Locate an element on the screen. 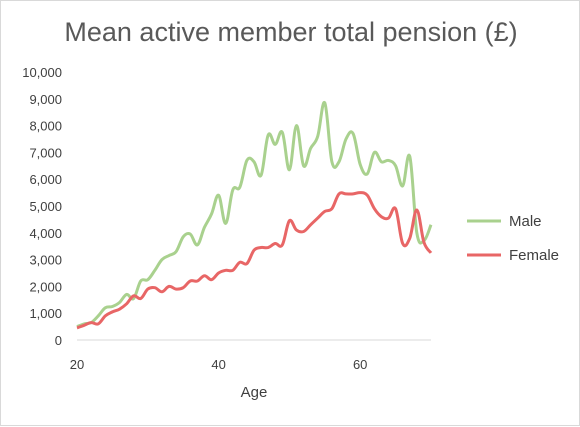 This screenshot has width=580, height=427. x-tick-labels: 20 40 60 is located at coordinates (219, 364).